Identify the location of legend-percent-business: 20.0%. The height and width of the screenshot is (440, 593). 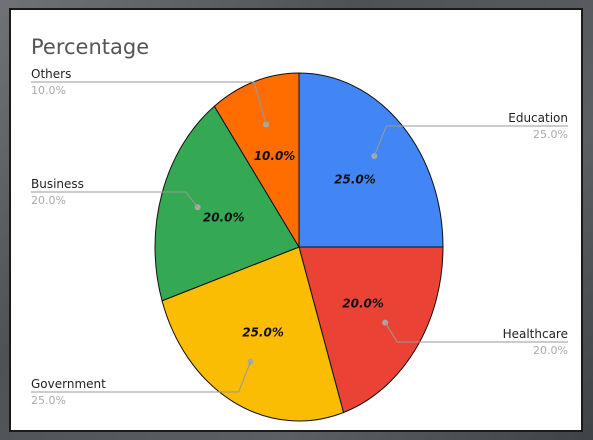
(48, 200).